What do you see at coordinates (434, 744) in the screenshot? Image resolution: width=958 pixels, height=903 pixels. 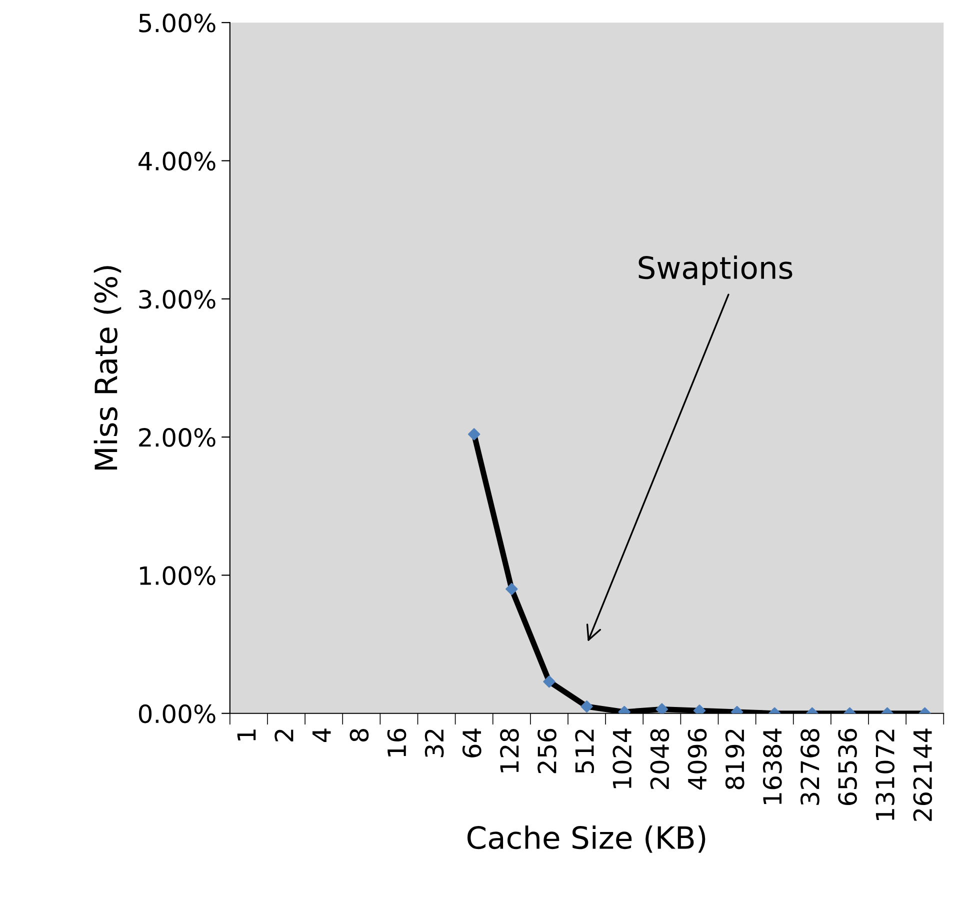 I see `x-tick-label: 32` at bounding box center [434, 744].